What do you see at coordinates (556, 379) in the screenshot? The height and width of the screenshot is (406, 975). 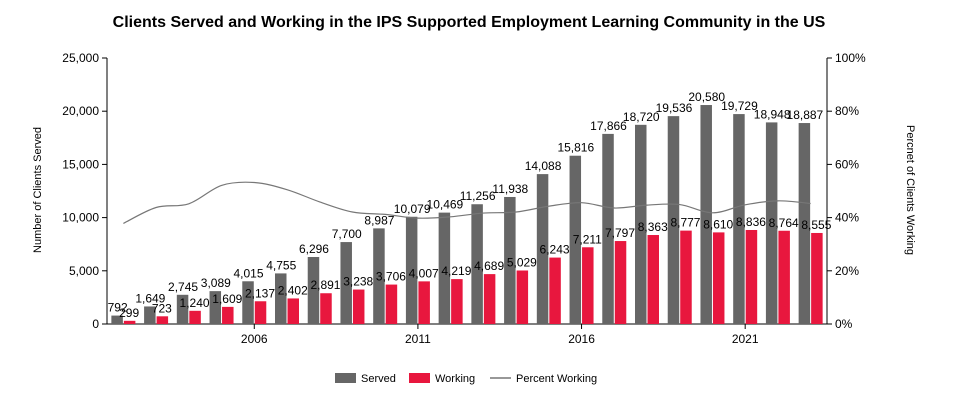 I see `legend-label: Percent Working` at bounding box center [556, 379].